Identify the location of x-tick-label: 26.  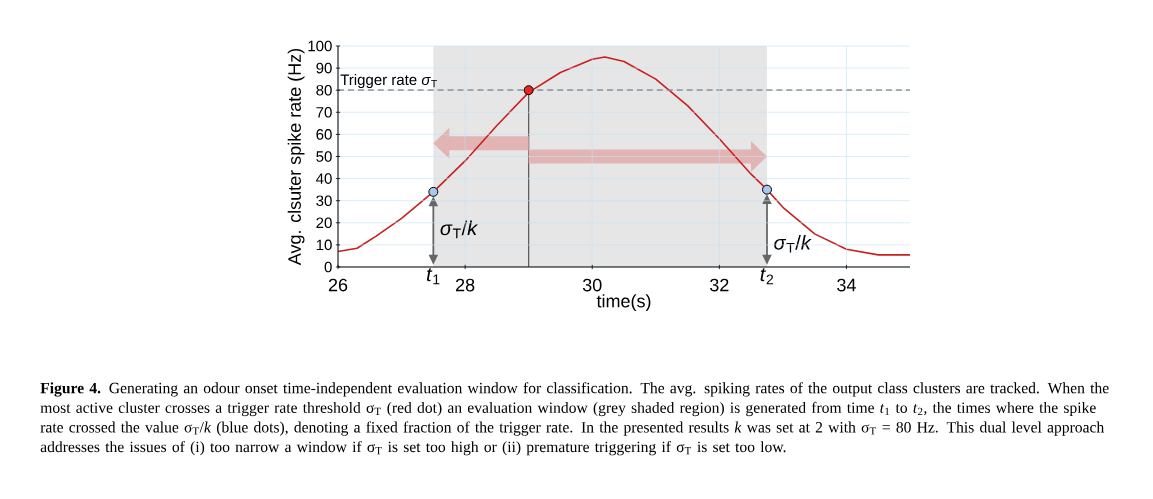
(338, 285).